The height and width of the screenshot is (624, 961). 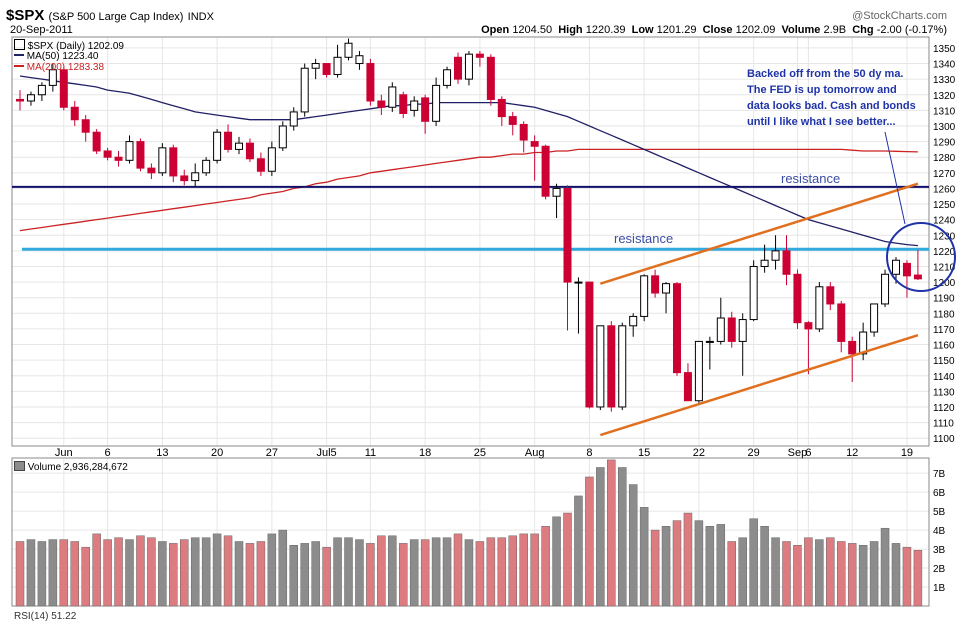 I want to click on ma50-legend-icon, so click(x=19, y=55).